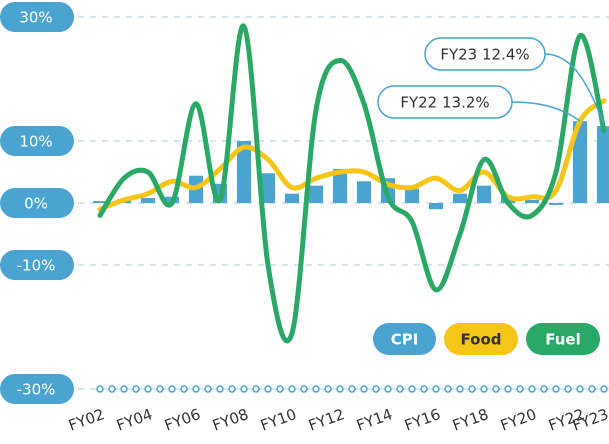 The width and height of the screenshot is (609, 444). What do you see at coordinates (326, 420) in the screenshot?
I see `x-tick-label: FY12` at bounding box center [326, 420].